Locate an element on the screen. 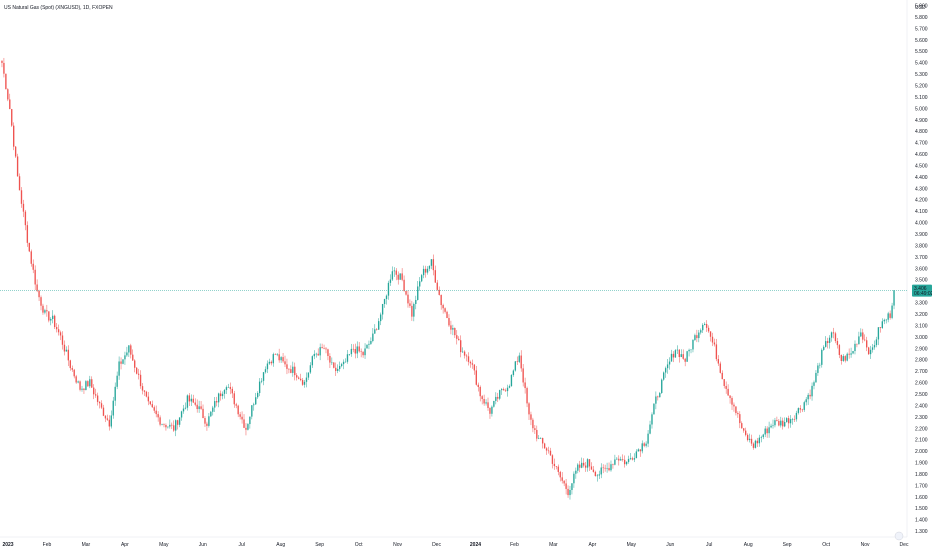 The image size is (932, 550). time-tick-label: May is located at coordinates (164, 545).